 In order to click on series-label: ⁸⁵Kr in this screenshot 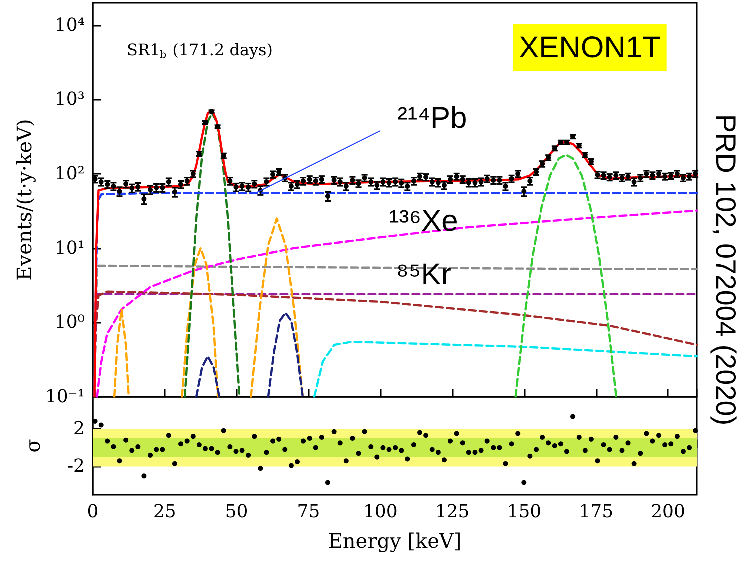, I will do `click(424, 275)`.